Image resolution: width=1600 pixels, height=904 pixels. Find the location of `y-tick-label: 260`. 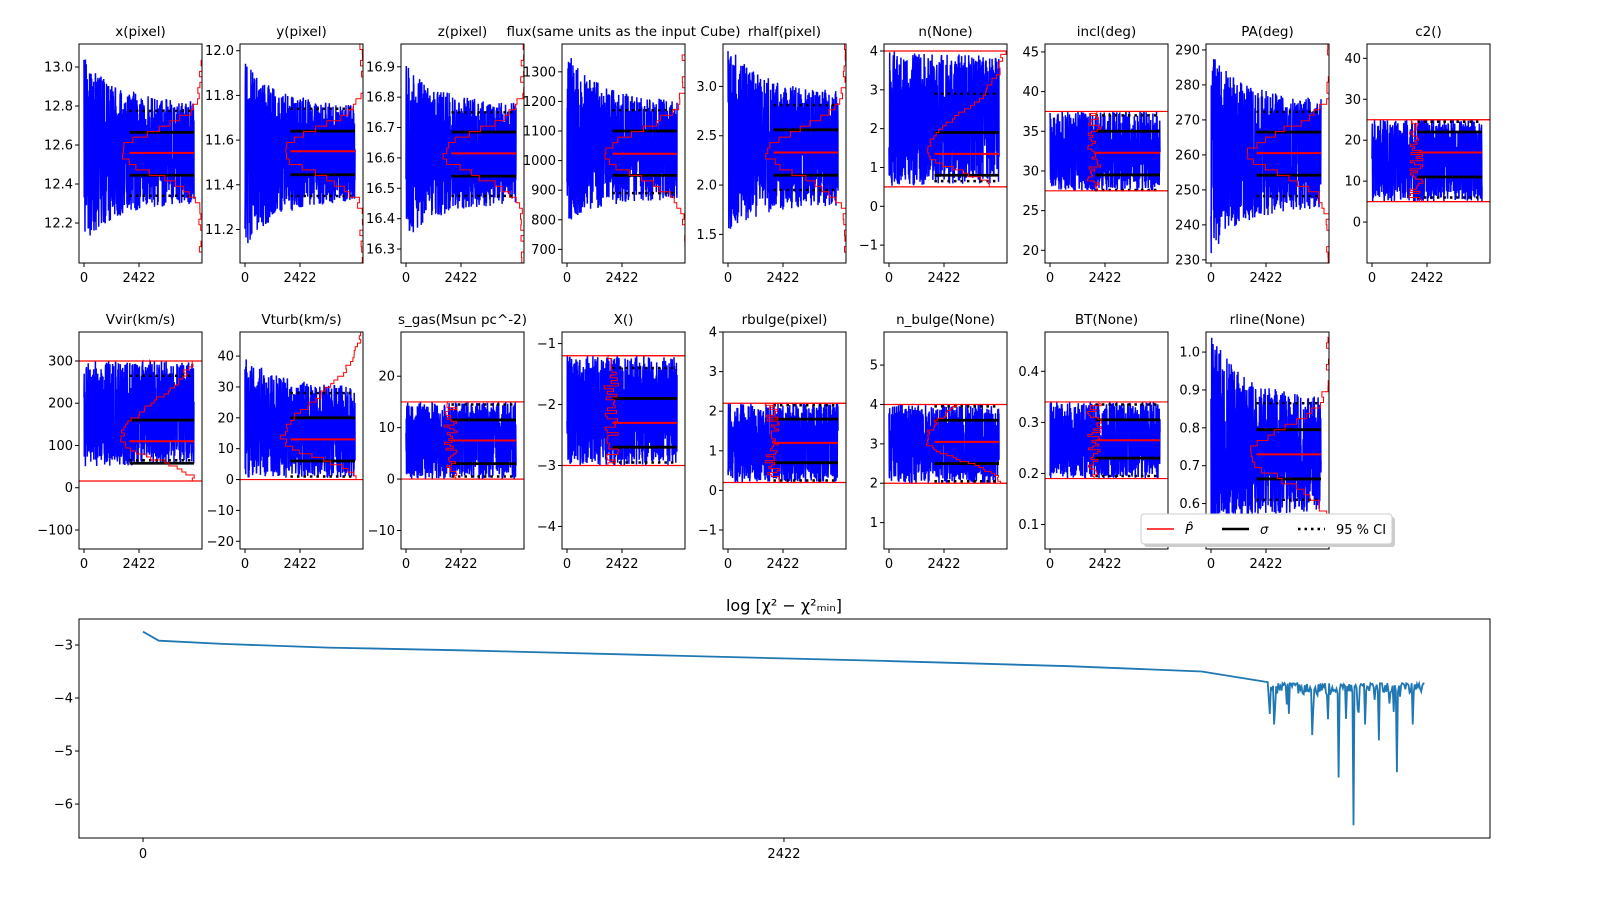

y-tick-label: 260 is located at coordinates (1187, 155).